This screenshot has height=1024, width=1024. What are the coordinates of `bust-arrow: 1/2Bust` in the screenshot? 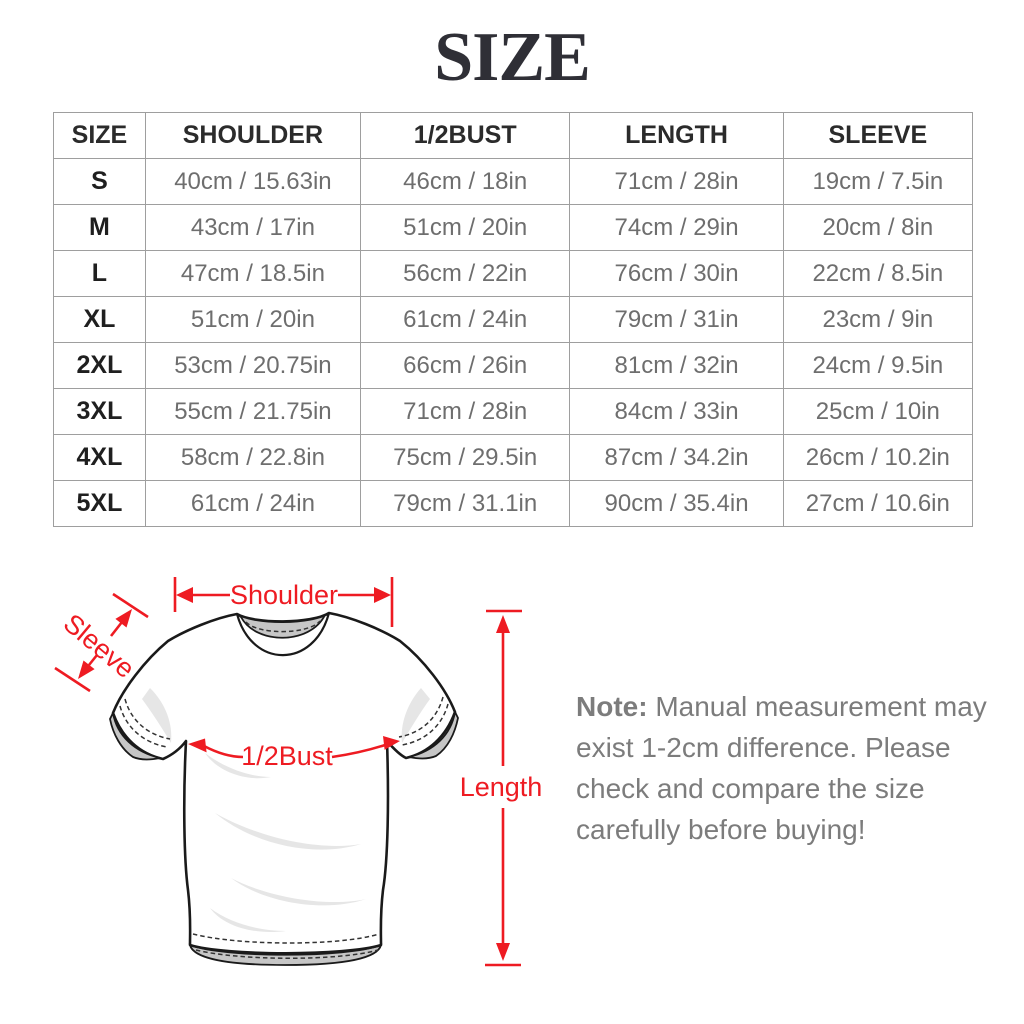 It's located at (294, 753).